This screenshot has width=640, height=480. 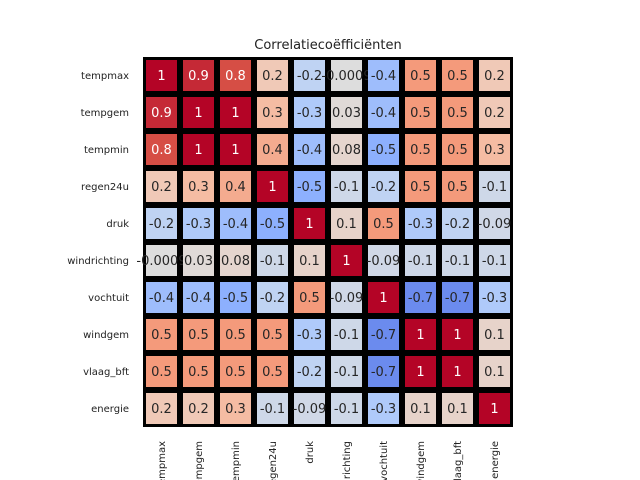 What do you see at coordinates (198, 76) in the screenshot?
I see `cell-value-label: 0.9` at bounding box center [198, 76].